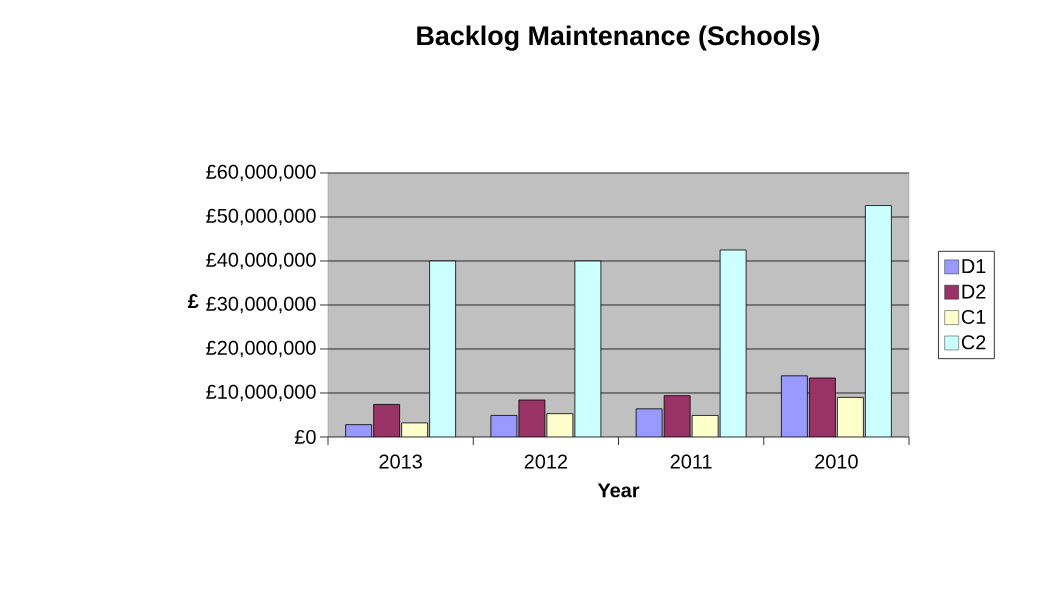 This screenshot has width=1044, height=597. I want to click on x-tick-label: 2010, so click(836, 461).